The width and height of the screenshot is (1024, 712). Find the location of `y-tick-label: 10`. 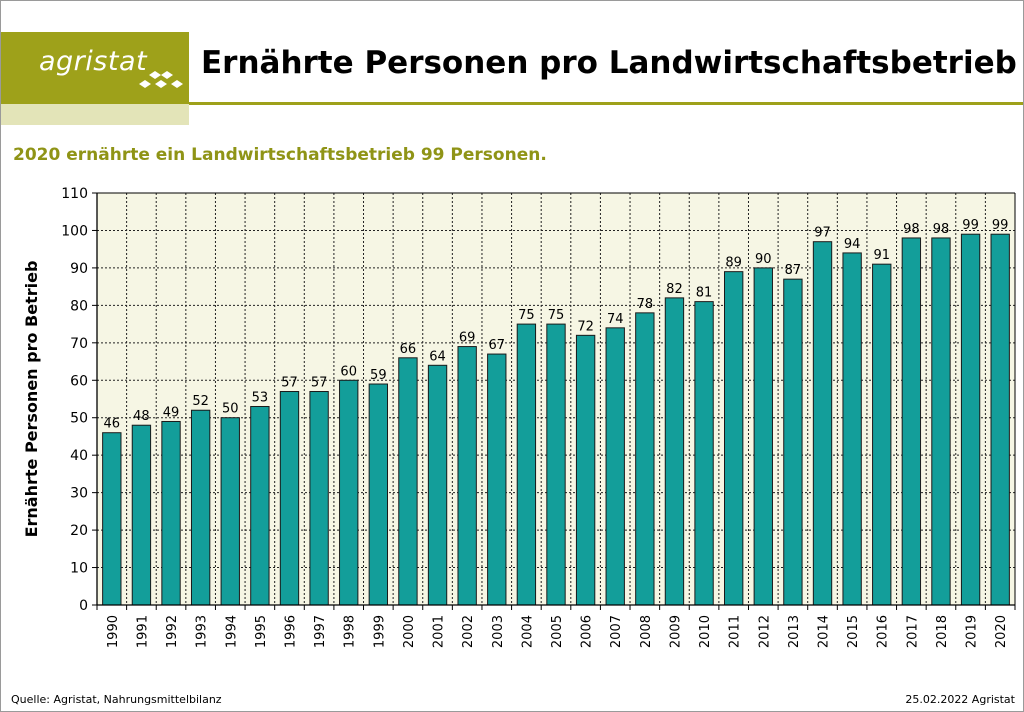

y-tick-label: 10 is located at coordinates (79, 569).